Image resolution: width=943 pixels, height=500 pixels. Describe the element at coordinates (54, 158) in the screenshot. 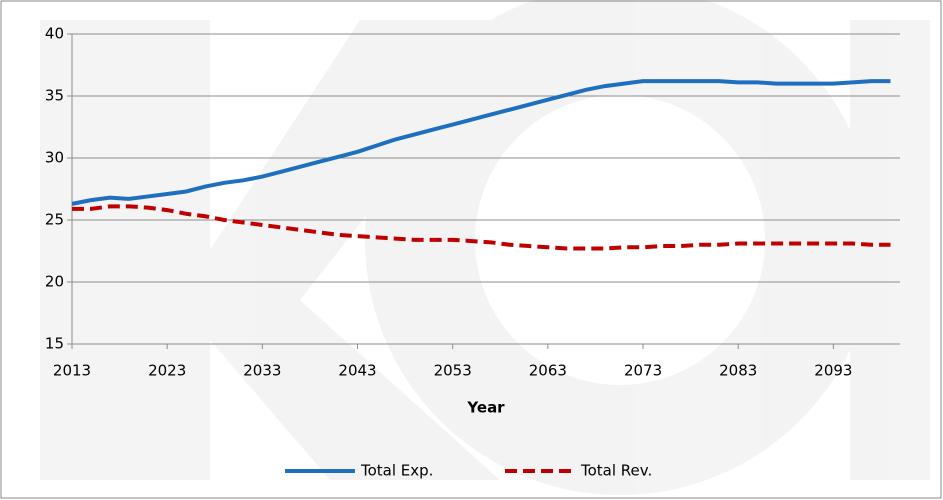

I see `y-tick-label: 30` at that location.